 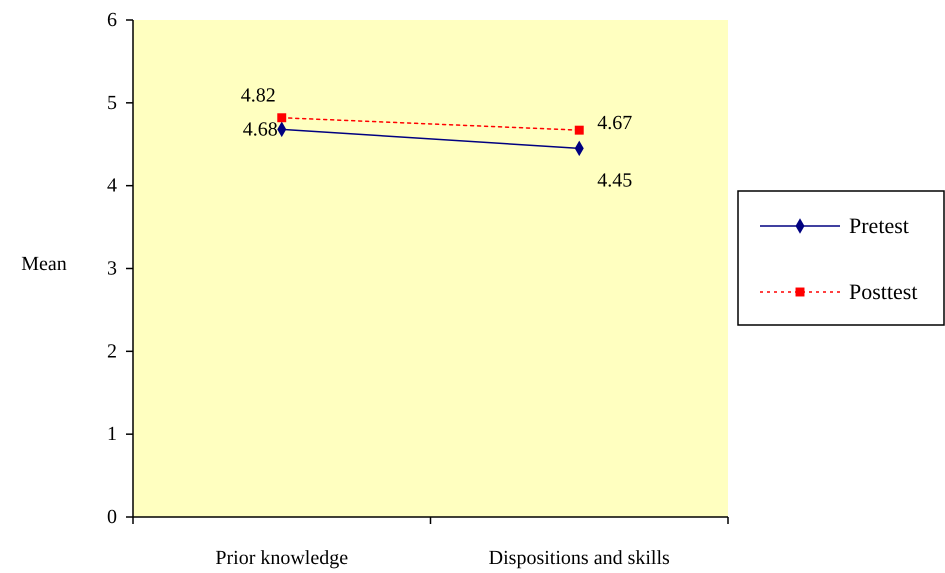 I want to click on data-label: 4.67, so click(x=614, y=123).